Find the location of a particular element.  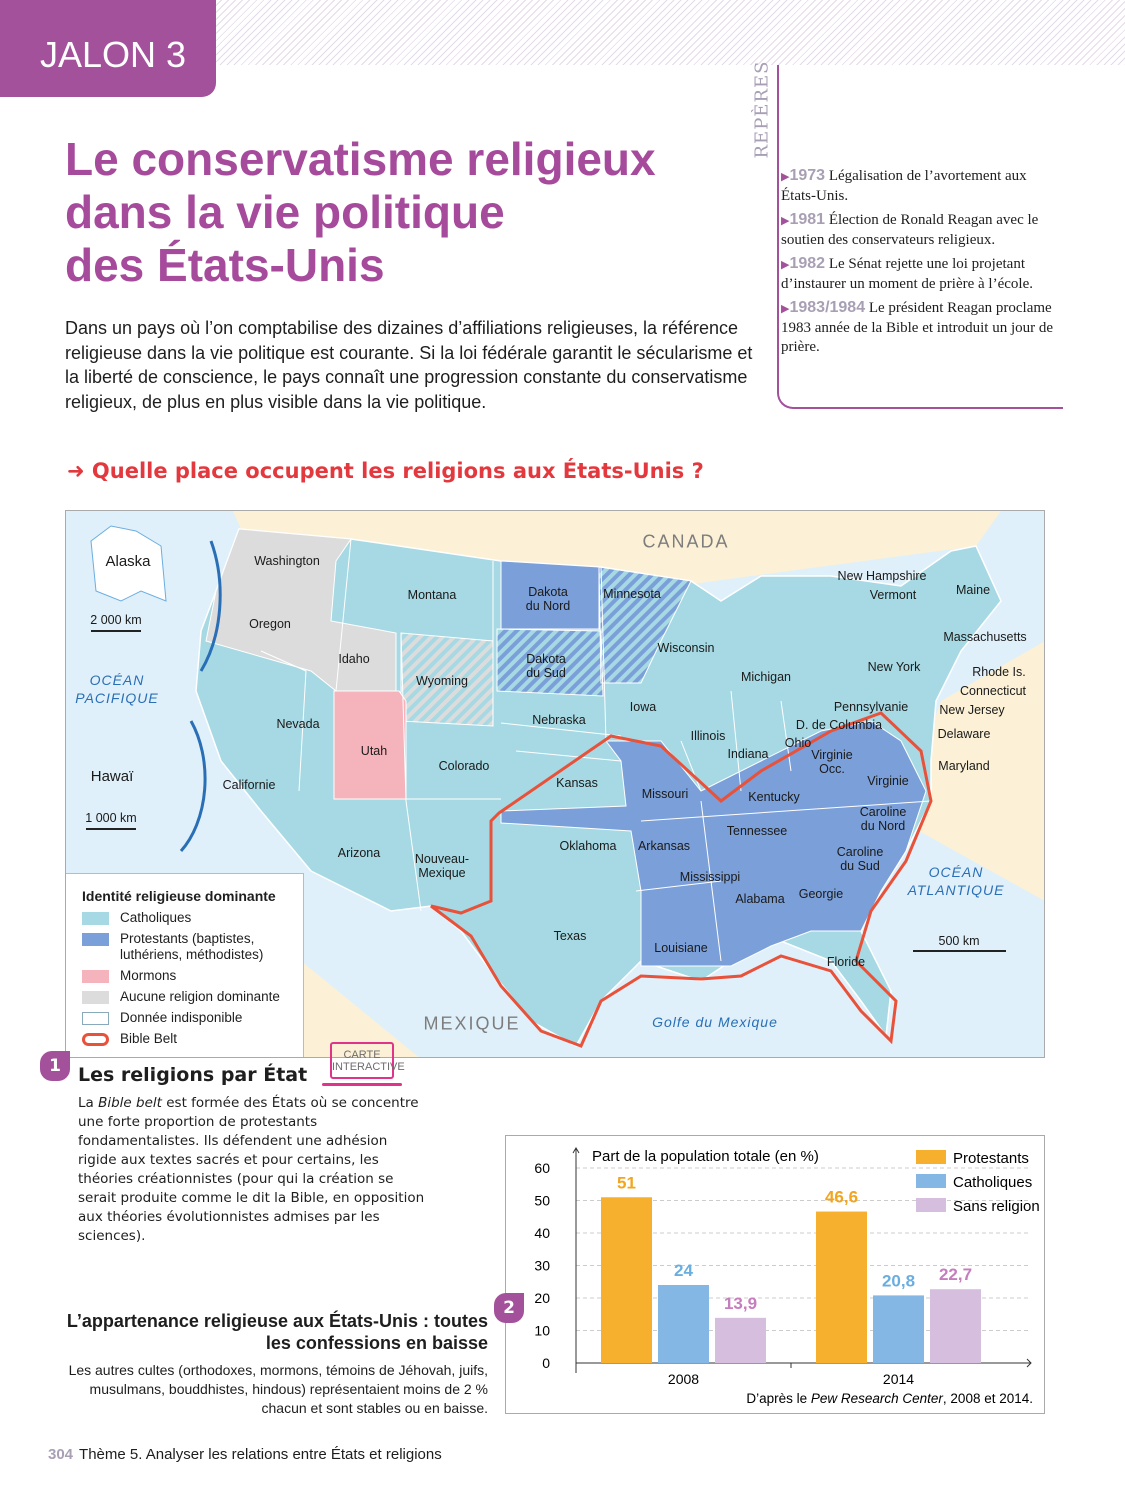

text: Bible belt is located at coordinates (130, 1103).